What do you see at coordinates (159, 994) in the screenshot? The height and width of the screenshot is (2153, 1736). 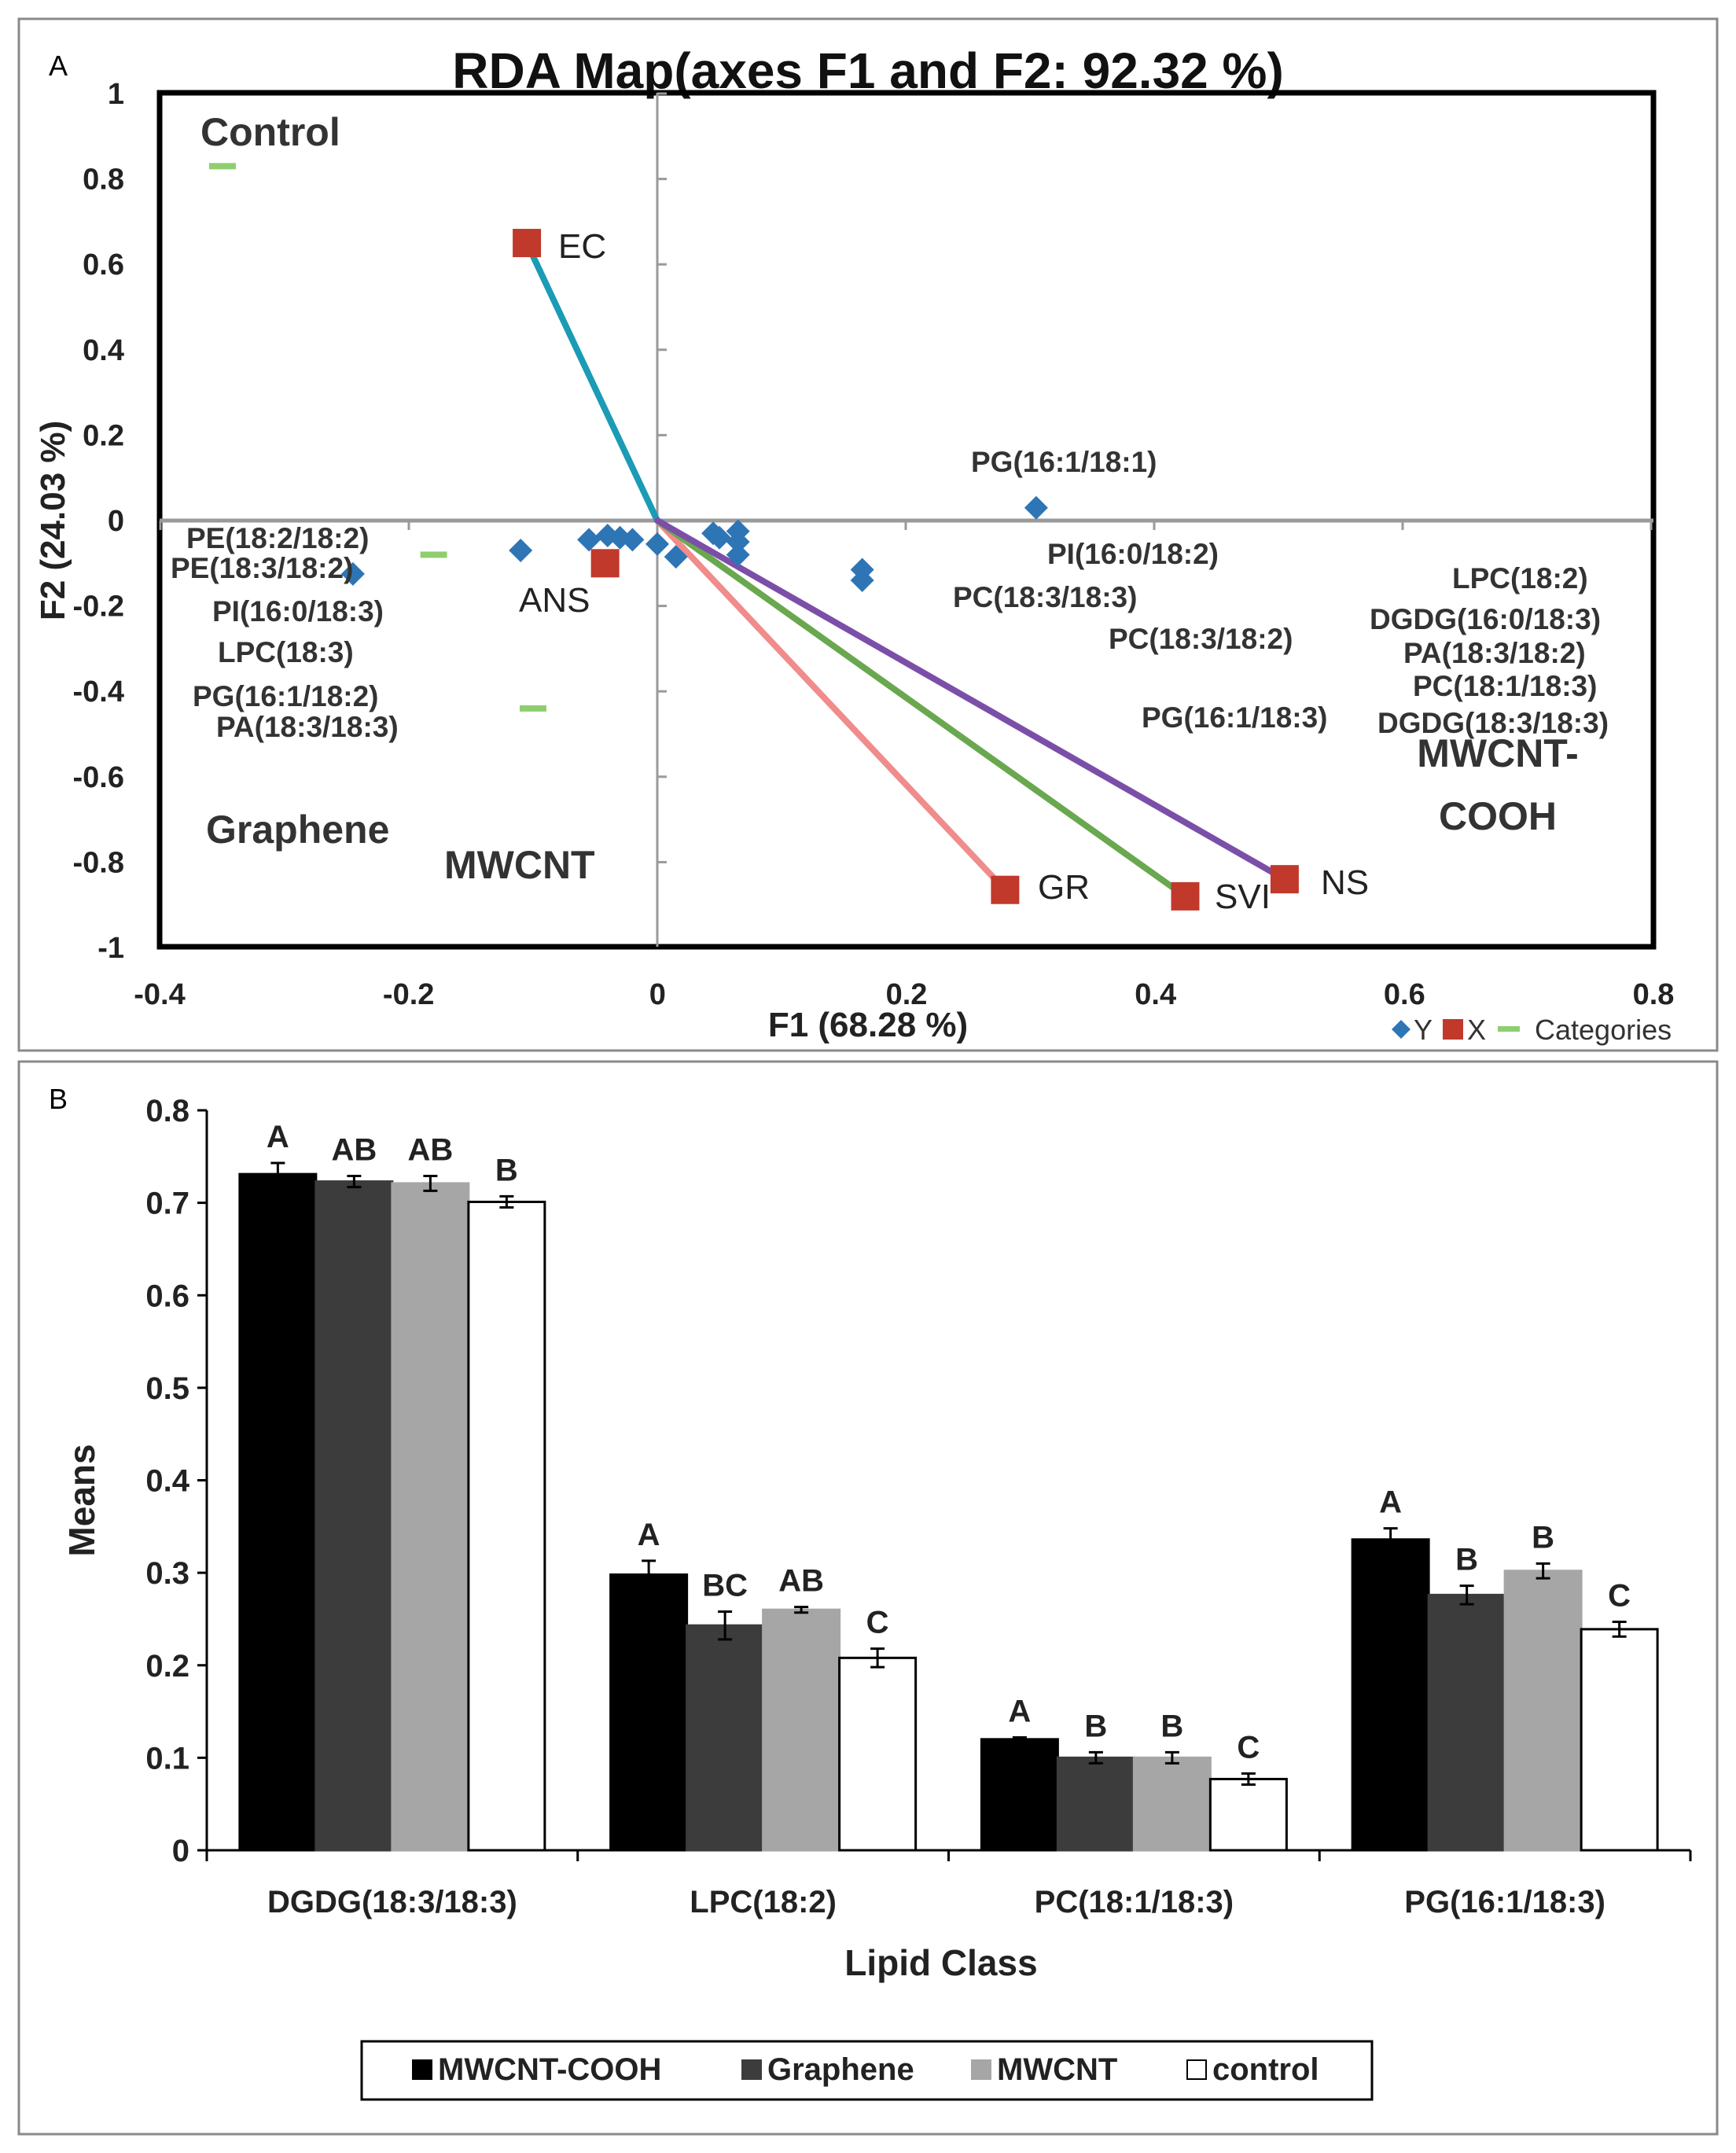 I see `x-tick-label: -0.4` at bounding box center [159, 994].